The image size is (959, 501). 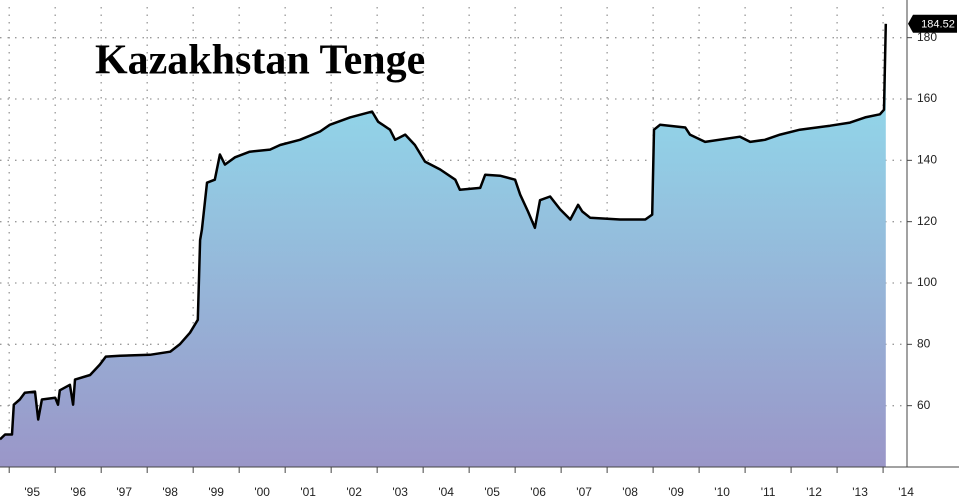 I want to click on x-tick-label: '98, so click(x=170, y=492).